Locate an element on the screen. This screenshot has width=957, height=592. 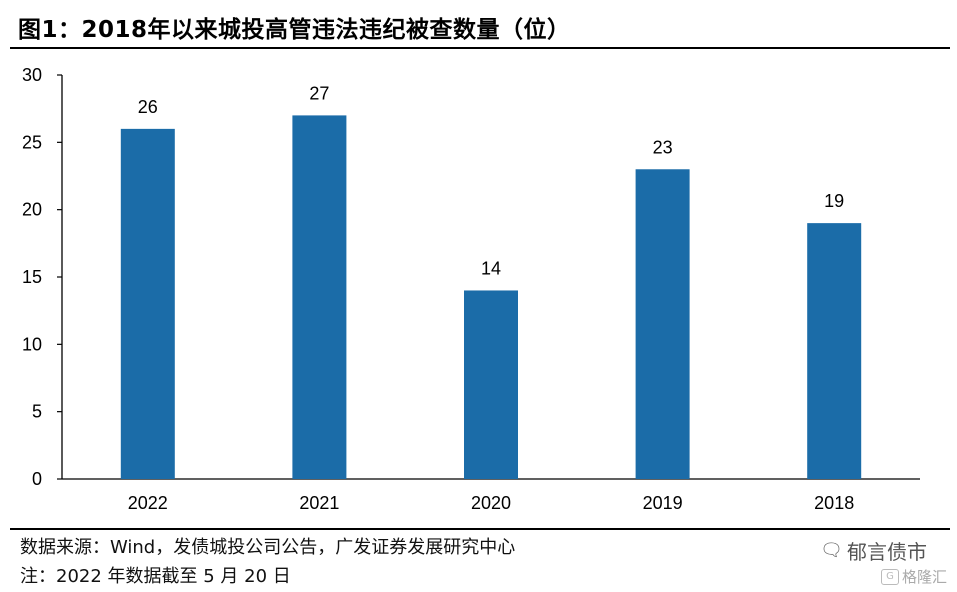
data-label: 23 is located at coordinates (663, 147).